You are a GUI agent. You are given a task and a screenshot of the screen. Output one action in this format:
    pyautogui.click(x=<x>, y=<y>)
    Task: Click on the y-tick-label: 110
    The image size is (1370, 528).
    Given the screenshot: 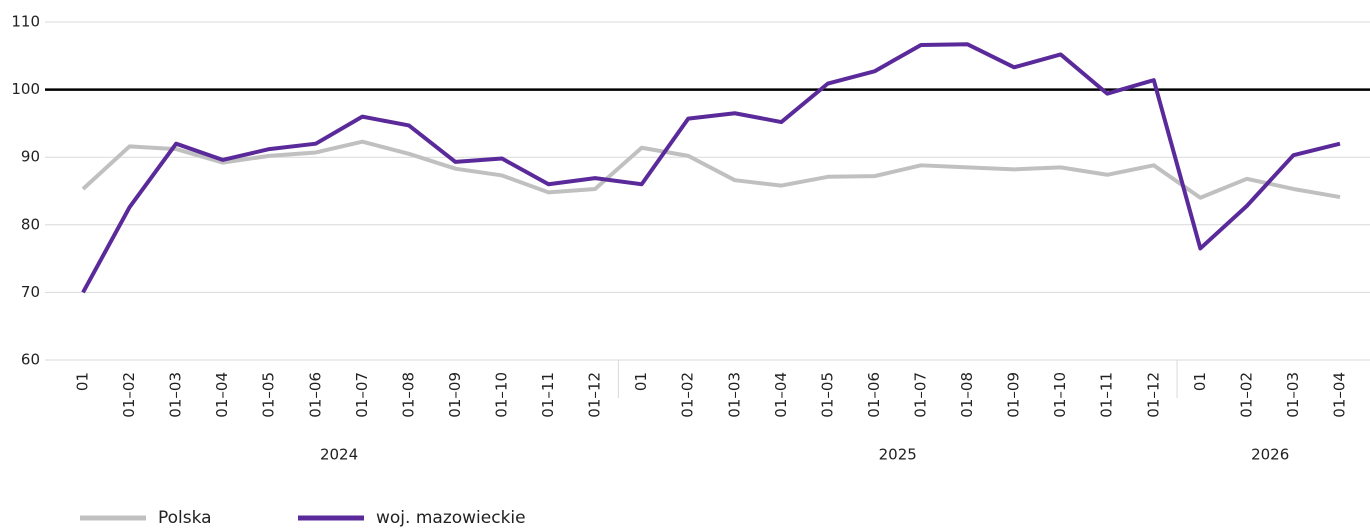 What is the action you would take?
    pyautogui.click(x=25, y=22)
    